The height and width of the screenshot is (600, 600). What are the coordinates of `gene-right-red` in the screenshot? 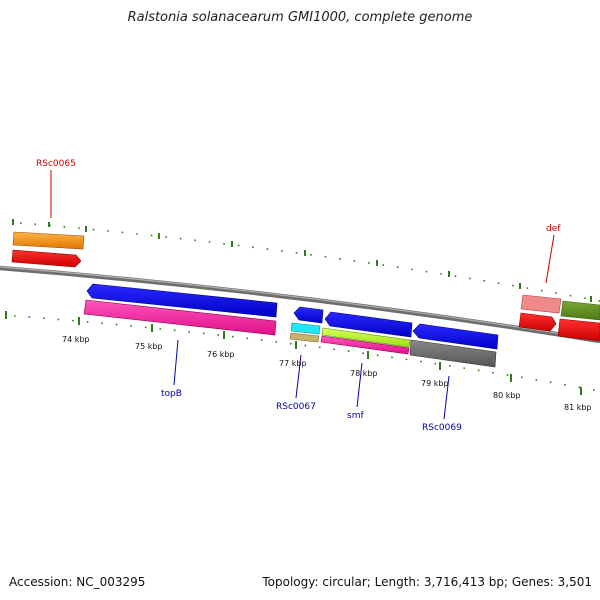 It's located at (578, 330).